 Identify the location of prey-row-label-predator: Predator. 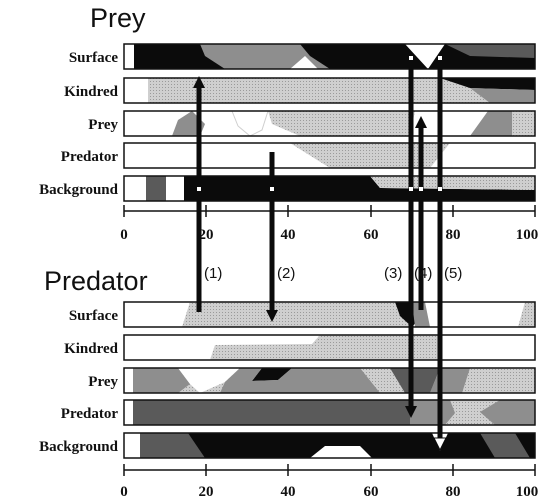
(90, 157).